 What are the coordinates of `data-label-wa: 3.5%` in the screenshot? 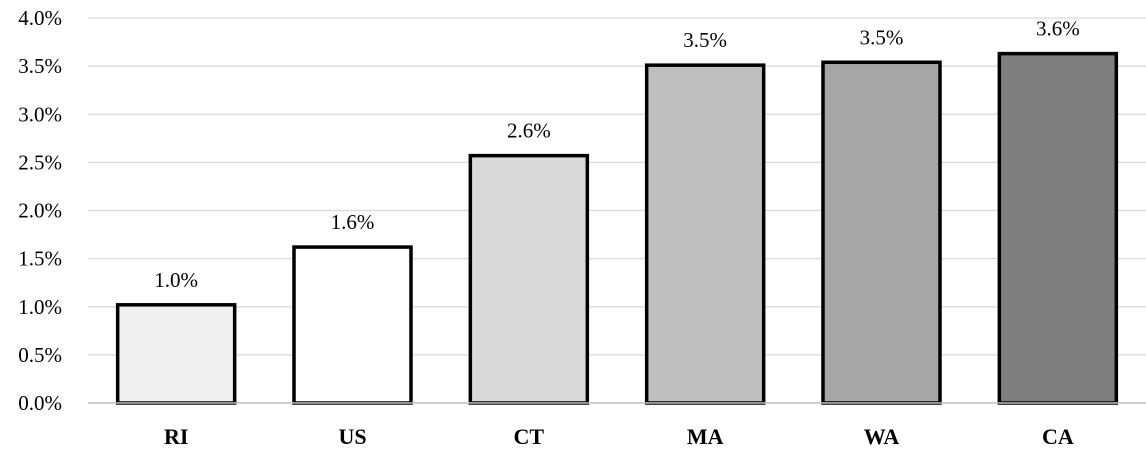 It's located at (882, 37).